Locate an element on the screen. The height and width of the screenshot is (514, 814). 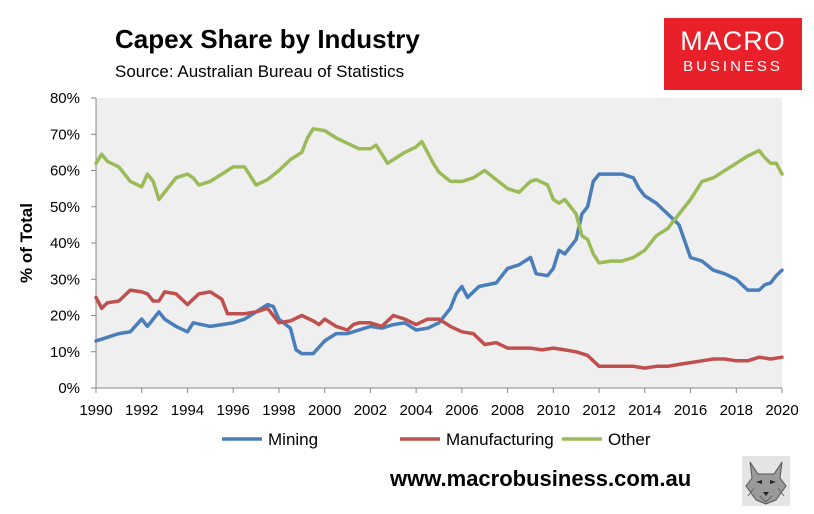
chart-subtitle: Source: Australian Bureau of Statistics is located at coordinates (260, 71).